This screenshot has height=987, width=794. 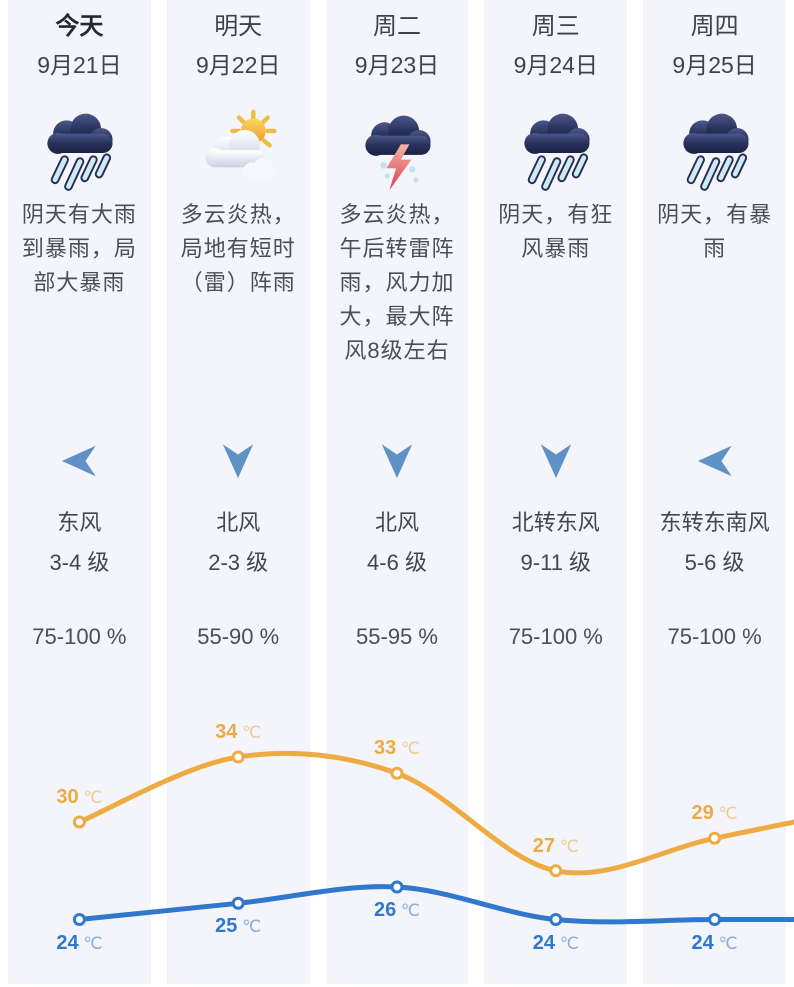 What do you see at coordinates (238, 152) in the screenshot?
I see `partly-cloudy-icon` at bounding box center [238, 152].